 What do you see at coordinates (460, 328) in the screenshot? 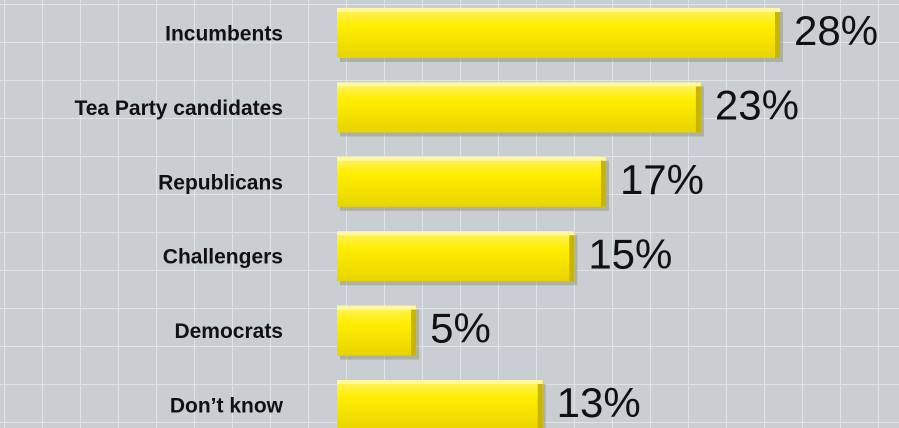
I see `value-label: 5%` at bounding box center [460, 328].